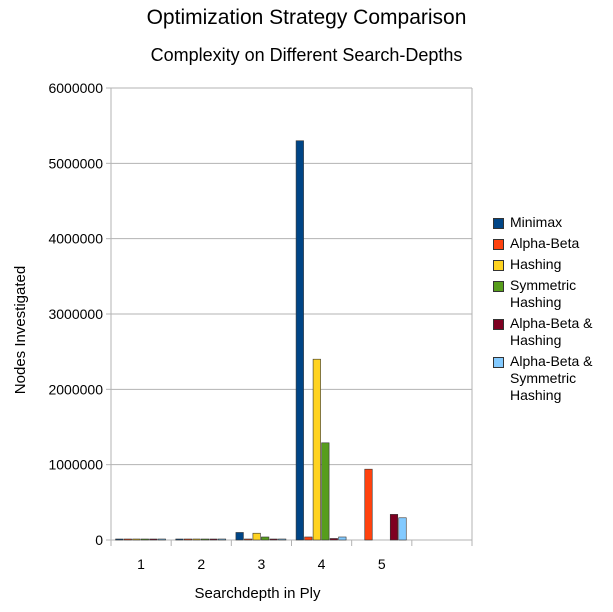 The width and height of the screenshot is (613, 612). I want to click on legend-item: Alpha-Beta & Hashing, so click(551, 332).